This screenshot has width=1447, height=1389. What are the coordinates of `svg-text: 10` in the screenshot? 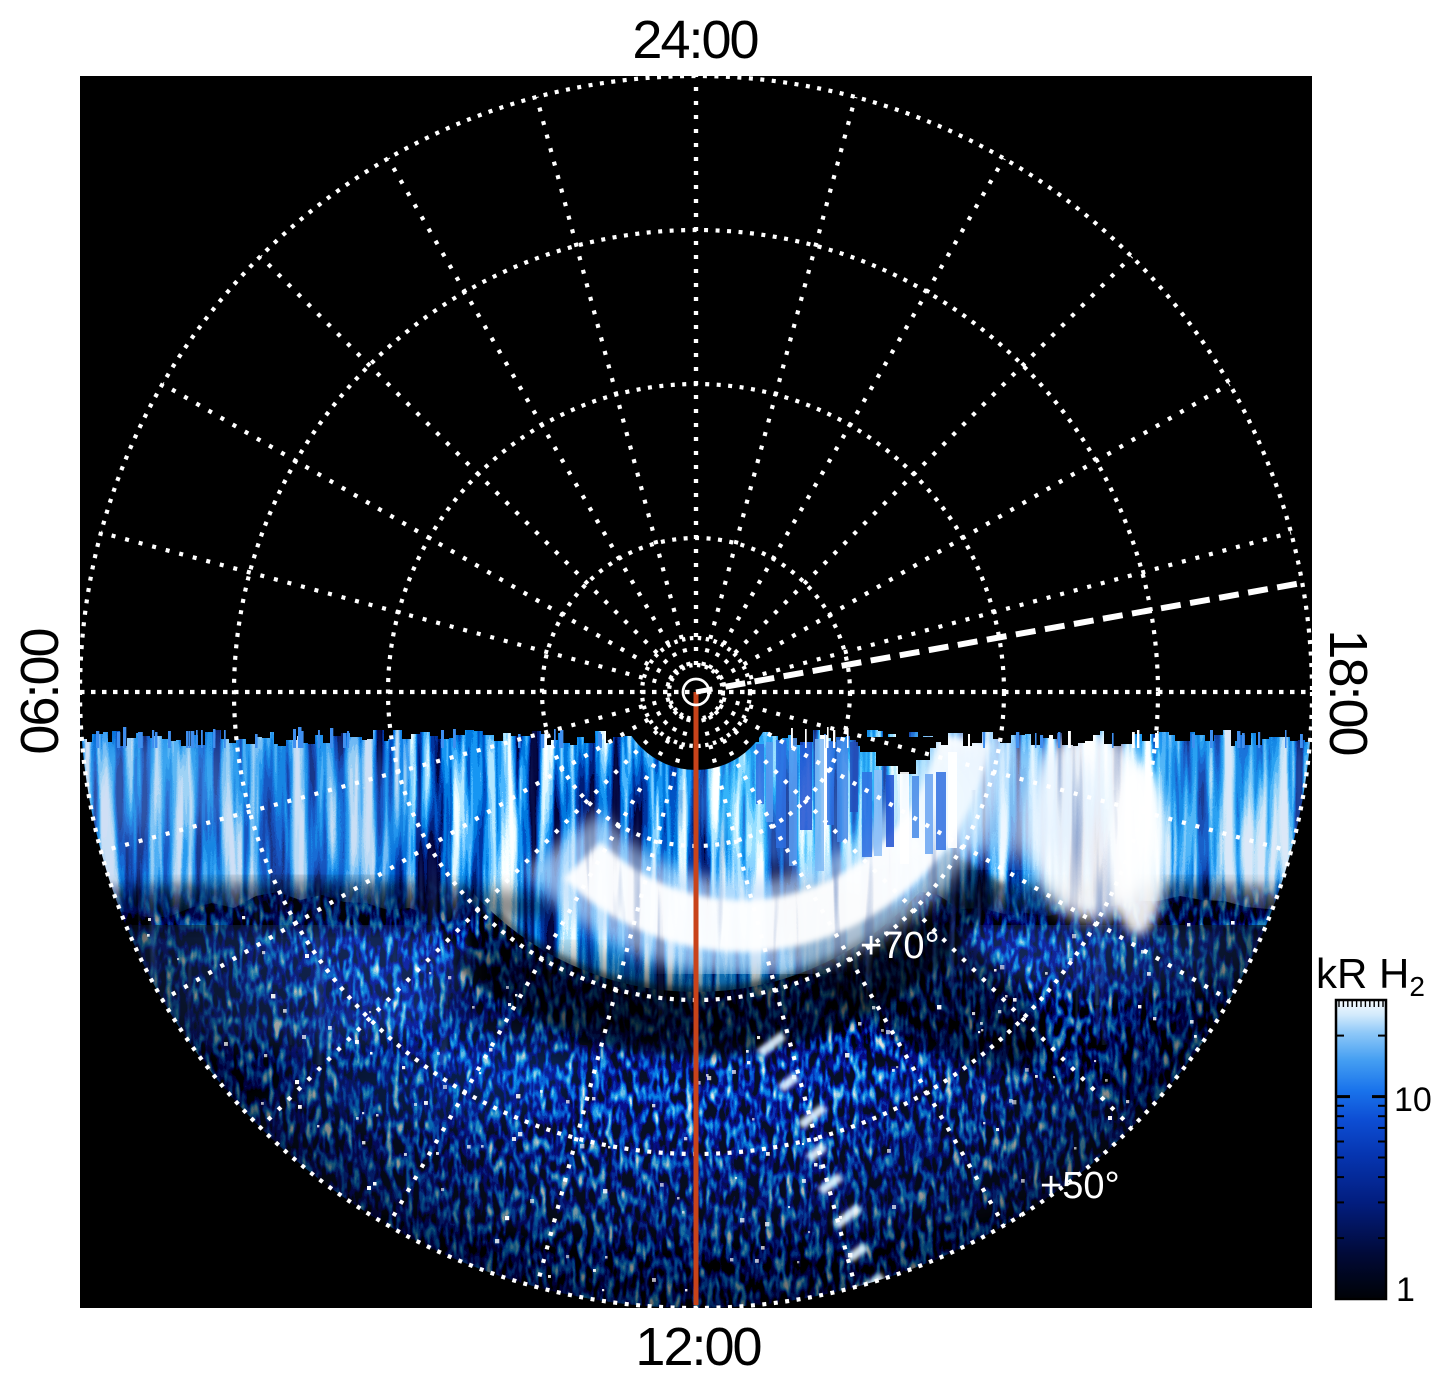 It's located at (1413, 1100).